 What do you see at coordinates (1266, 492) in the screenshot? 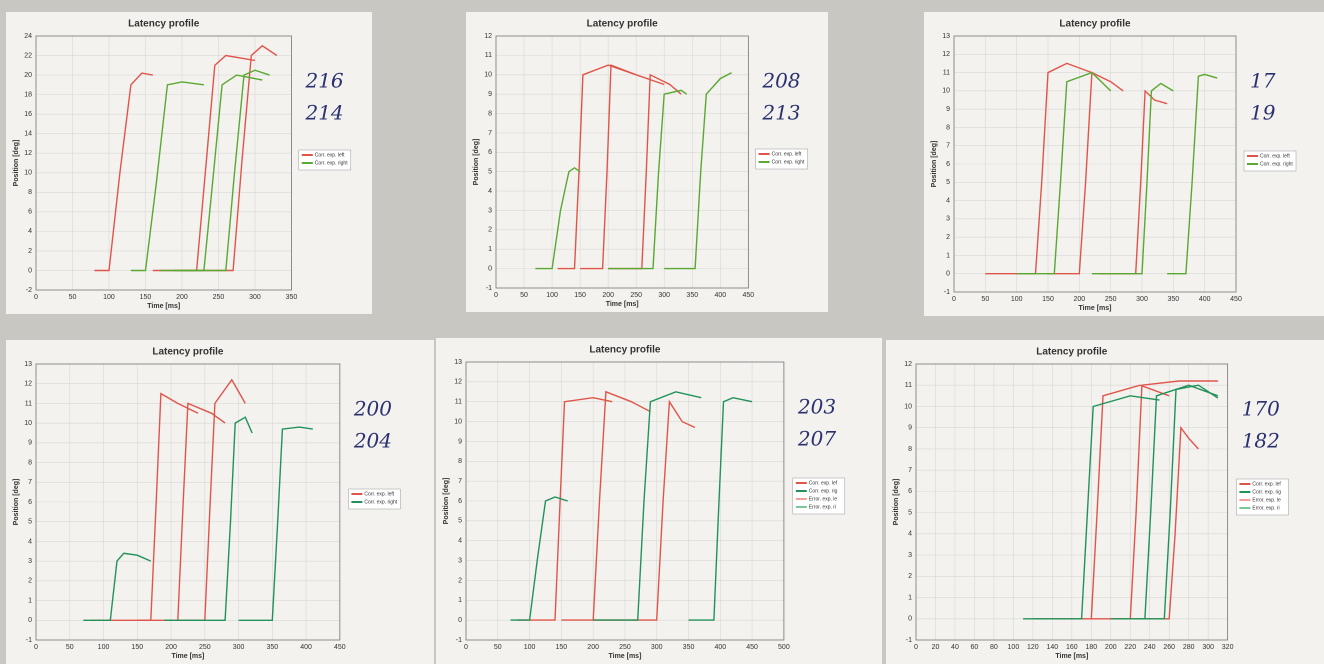
I see `legend-label: Corr. exp. rig` at bounding box center [1266, 492].